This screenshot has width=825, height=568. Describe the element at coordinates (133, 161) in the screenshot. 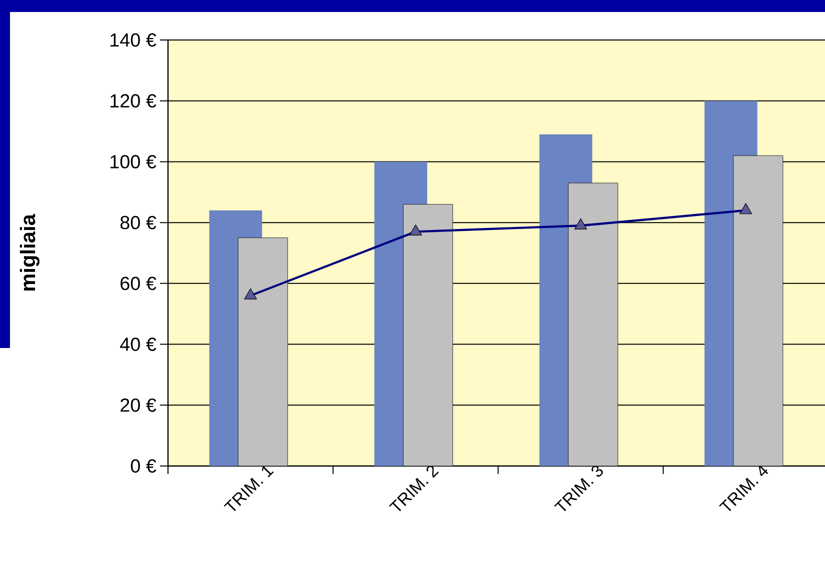

I see `y-tick-label: 100 €` at that location.